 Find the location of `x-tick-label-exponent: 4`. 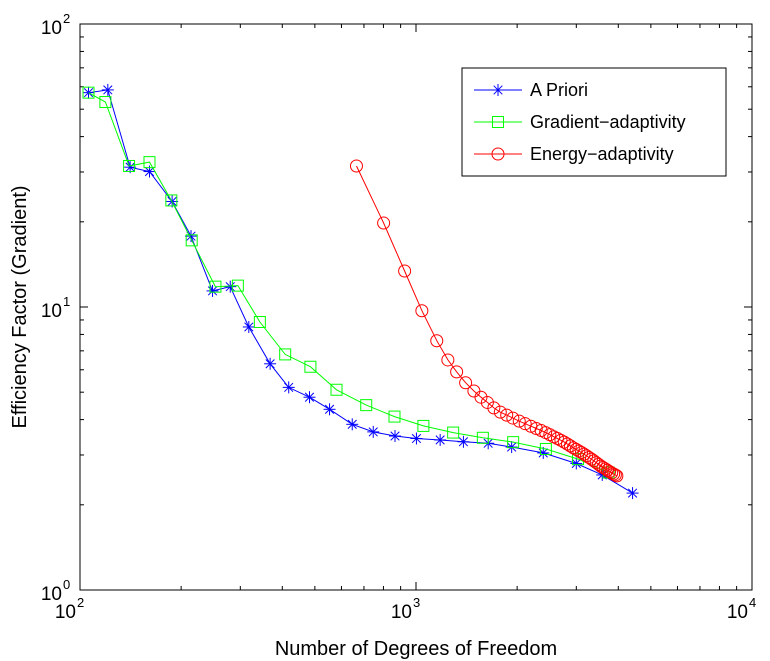

x-tick-label-exponent: 4 is located at coordinates (752, 602).